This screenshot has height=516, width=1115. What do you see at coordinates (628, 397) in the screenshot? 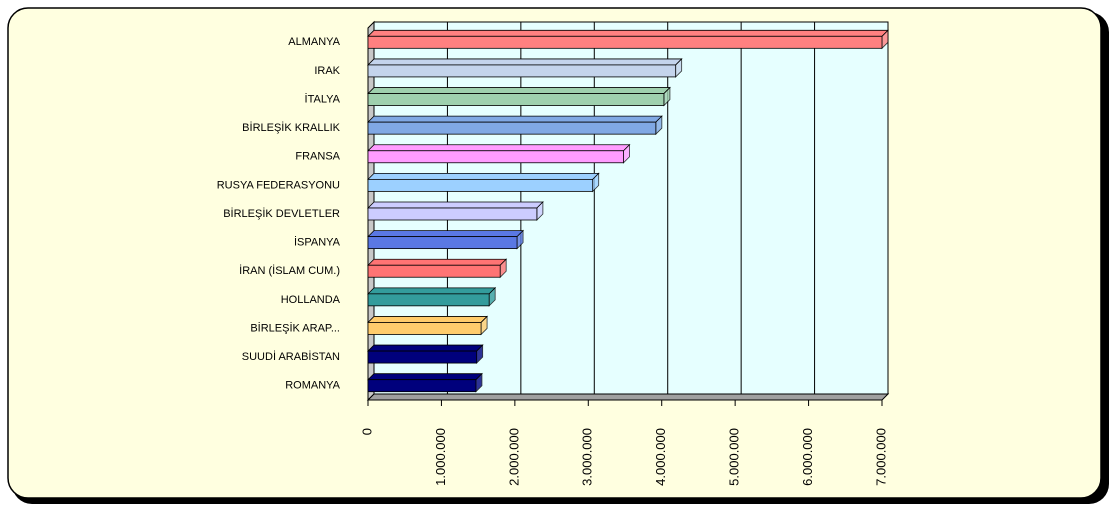
I see `floor` at bounding box center [628, 397].